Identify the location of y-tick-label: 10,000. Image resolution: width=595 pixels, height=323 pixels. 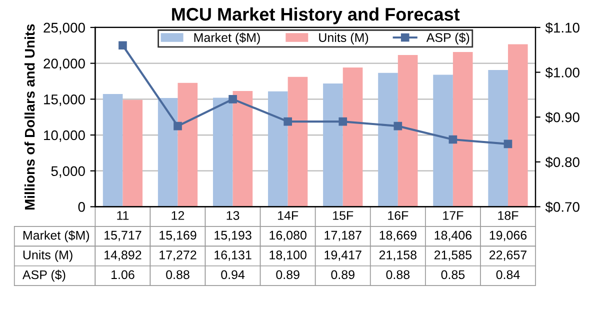
(64, 136).